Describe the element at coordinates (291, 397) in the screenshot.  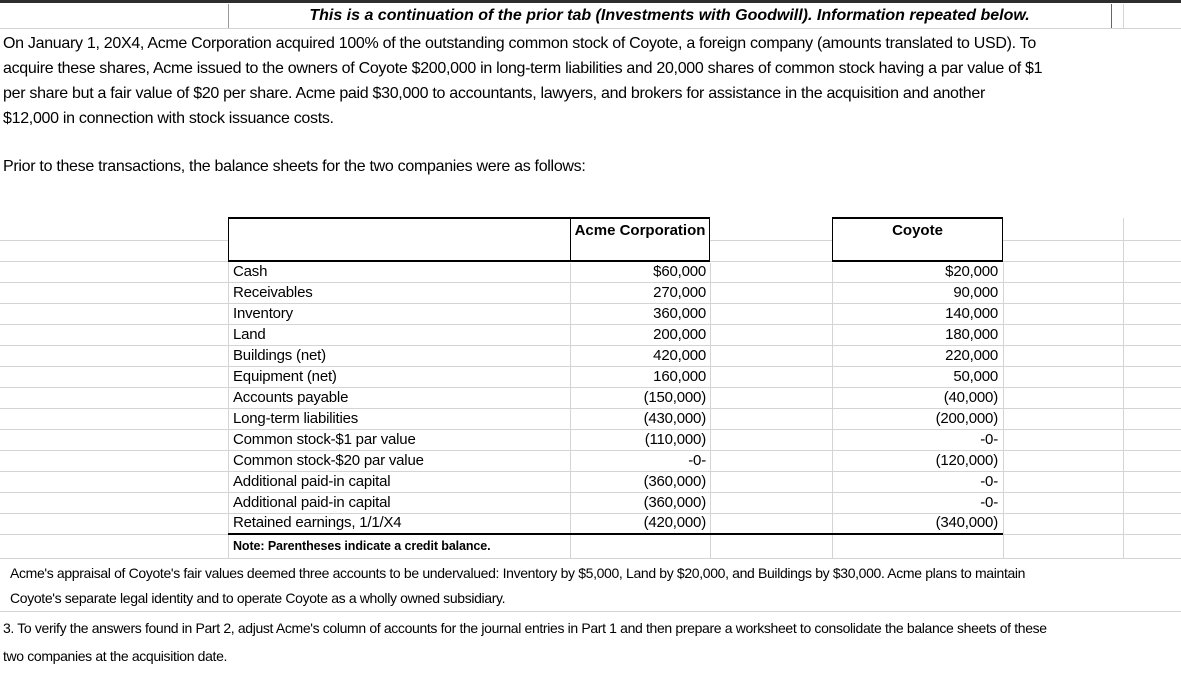
I see `row-label: Accounts payable` at that location.